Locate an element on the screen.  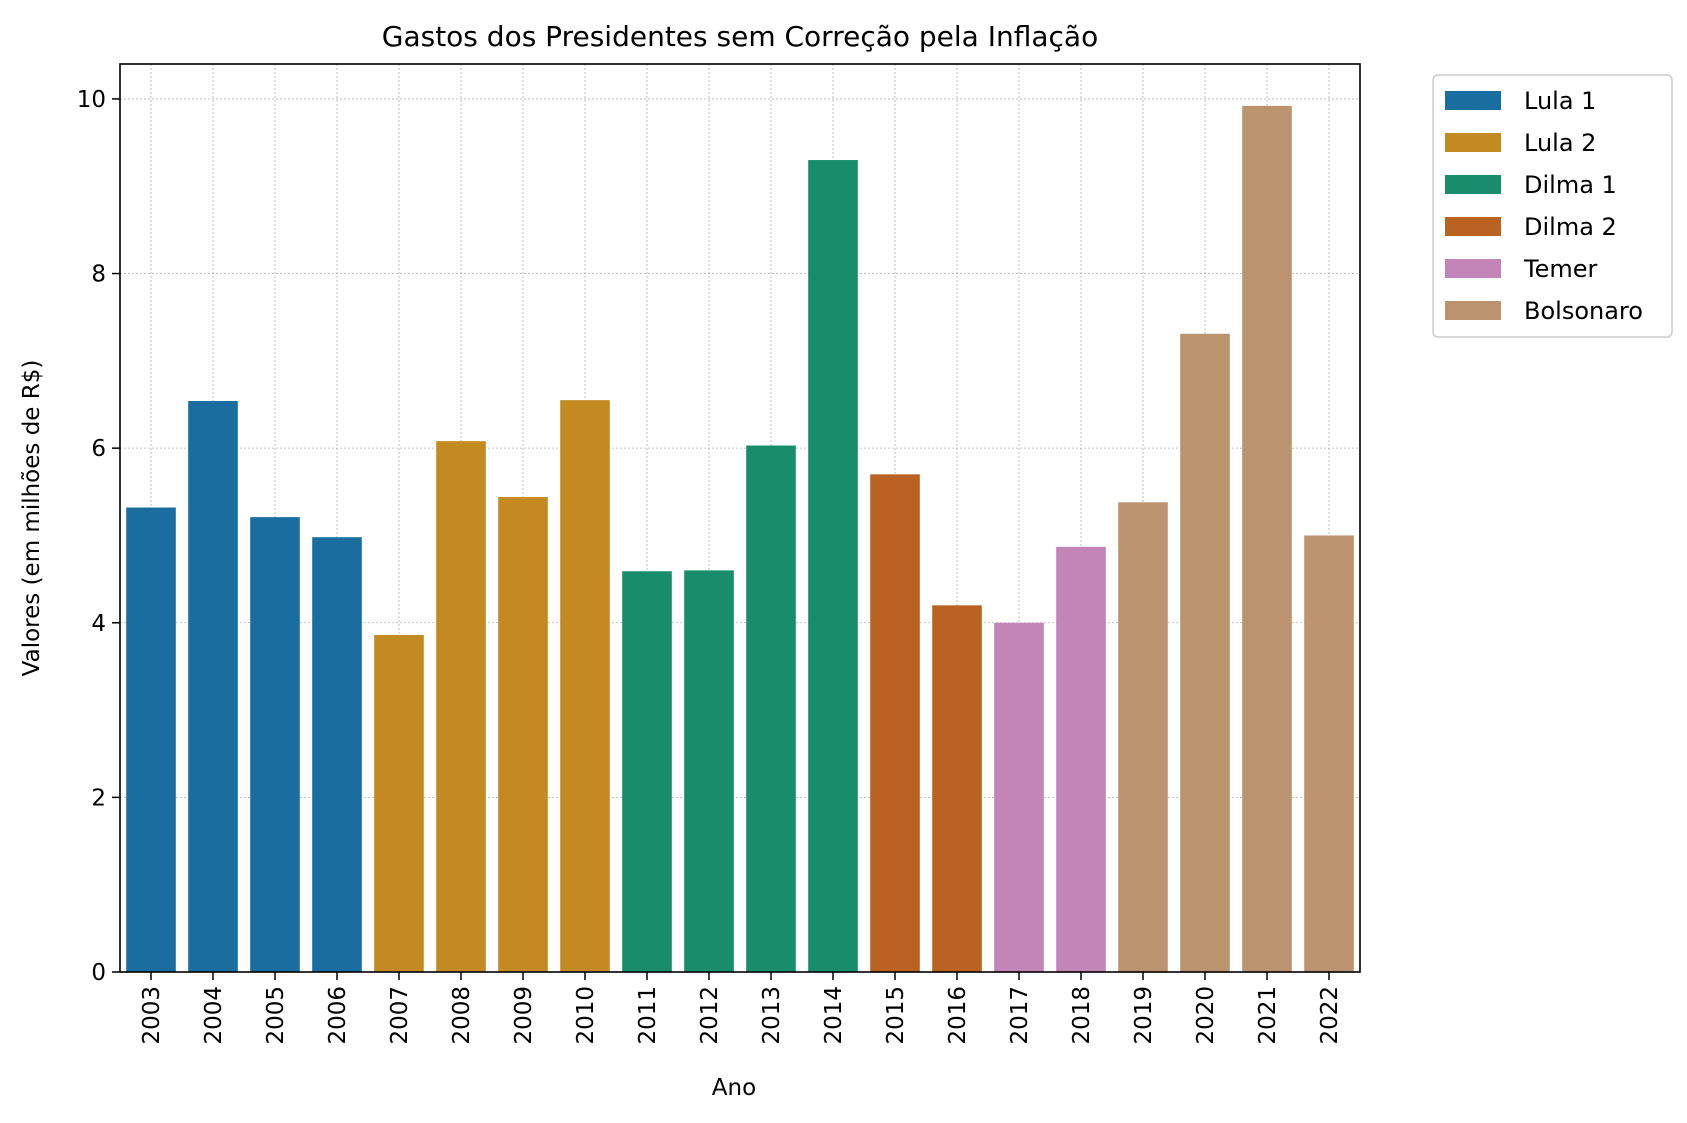
bar-2020 is located at coordinates (1205, 652).